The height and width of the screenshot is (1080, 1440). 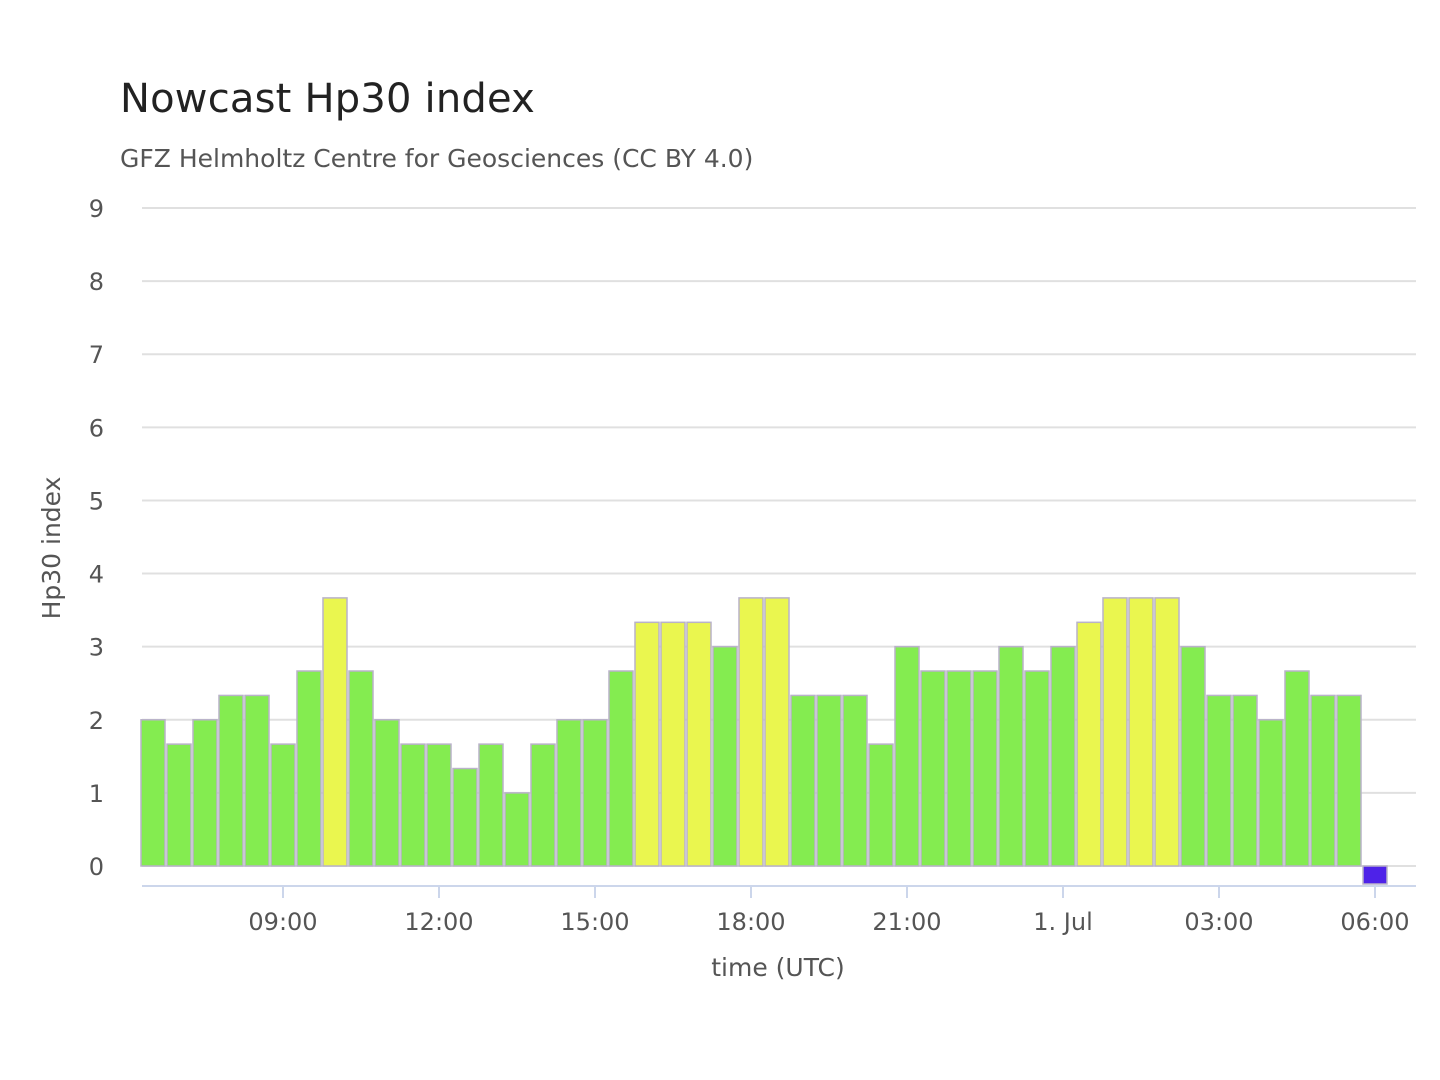 What do you see at coordinates (906, 922) in the screenshot?
I see `x-tick-label: 21:00` at bounding box center [906, 922].